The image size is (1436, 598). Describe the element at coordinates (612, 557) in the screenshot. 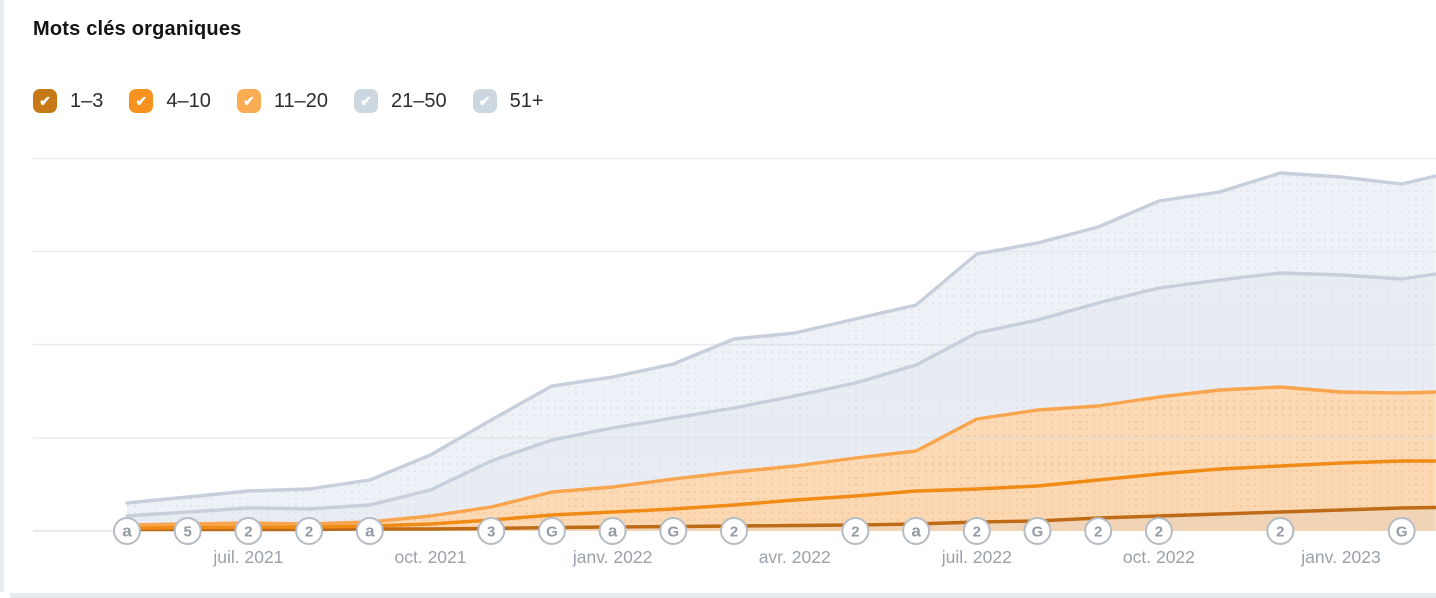

I see `x-axis-label: janv. 2022` at that location.